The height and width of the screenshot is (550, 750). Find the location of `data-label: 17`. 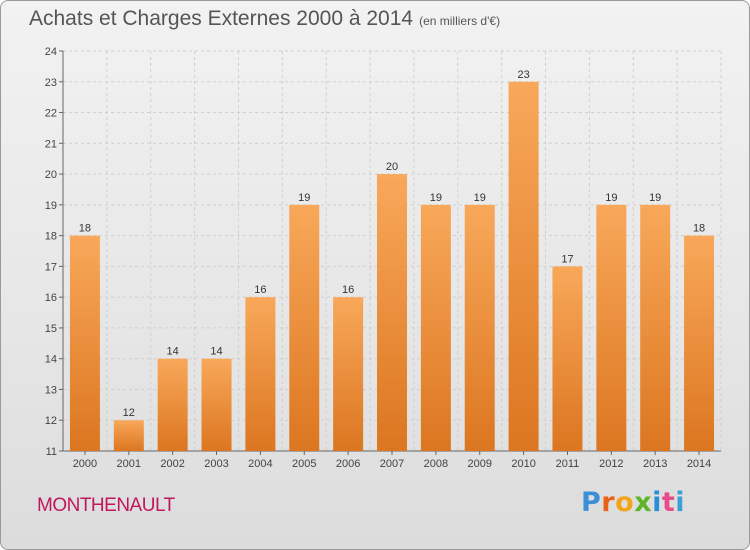

data-label: 17 is located at coordinates (567, 259).